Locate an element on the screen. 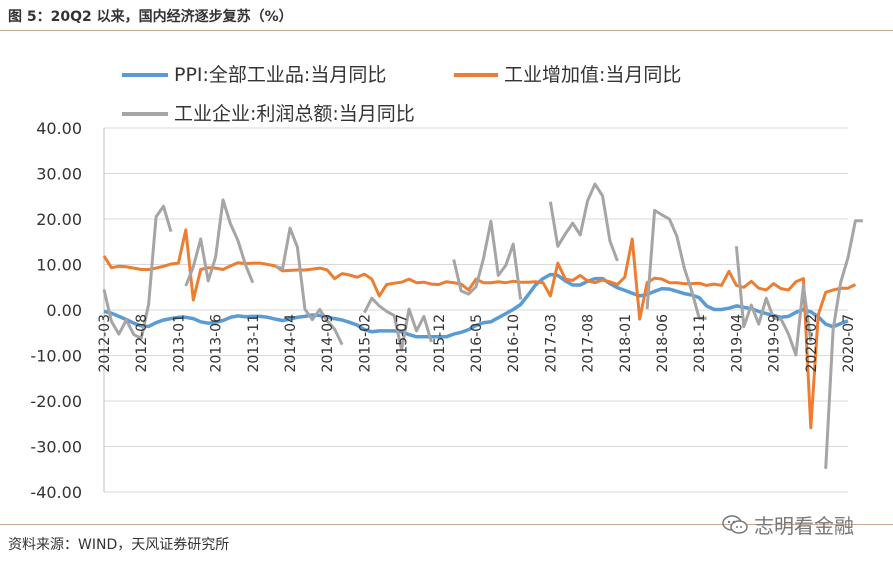 The height and width of the screenshot is (565, 893). wechat-icon is located at coordinates (735, 524).